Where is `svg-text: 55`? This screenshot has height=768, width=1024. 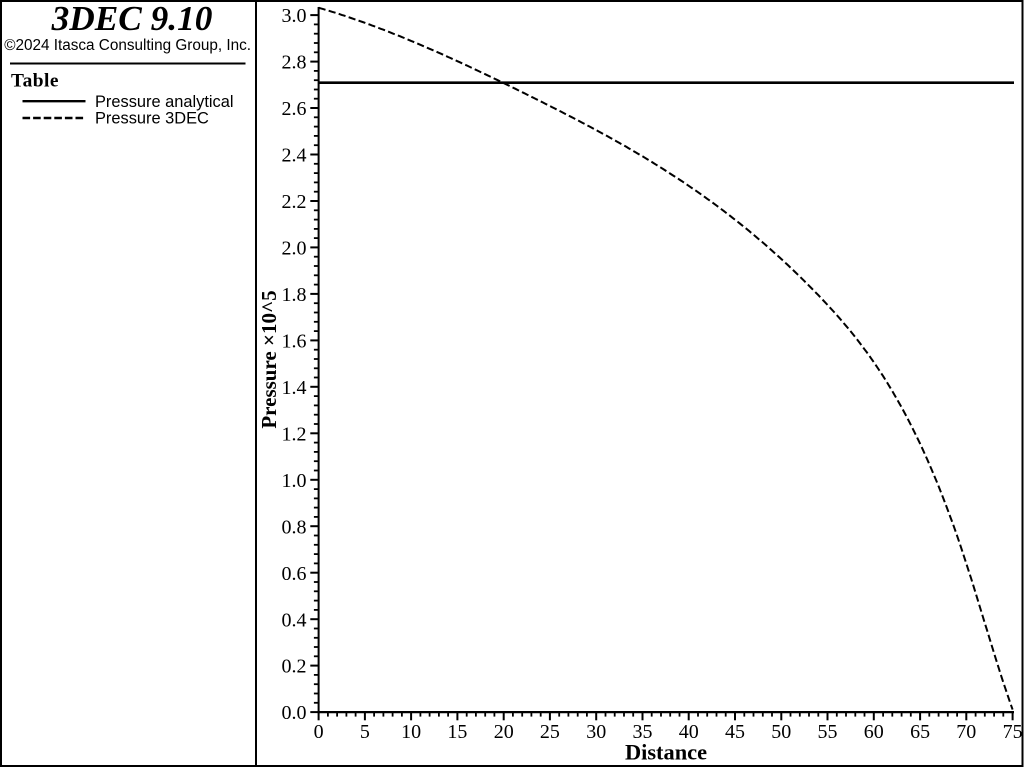 svg-text: 55 is located at coordinates (828, 732).